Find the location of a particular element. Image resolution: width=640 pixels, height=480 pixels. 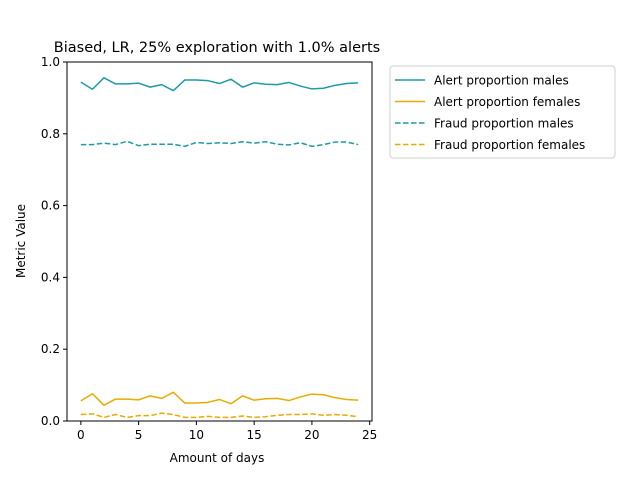

legend-label-3: Fraud proportion males is located at coordinates (504, 124).